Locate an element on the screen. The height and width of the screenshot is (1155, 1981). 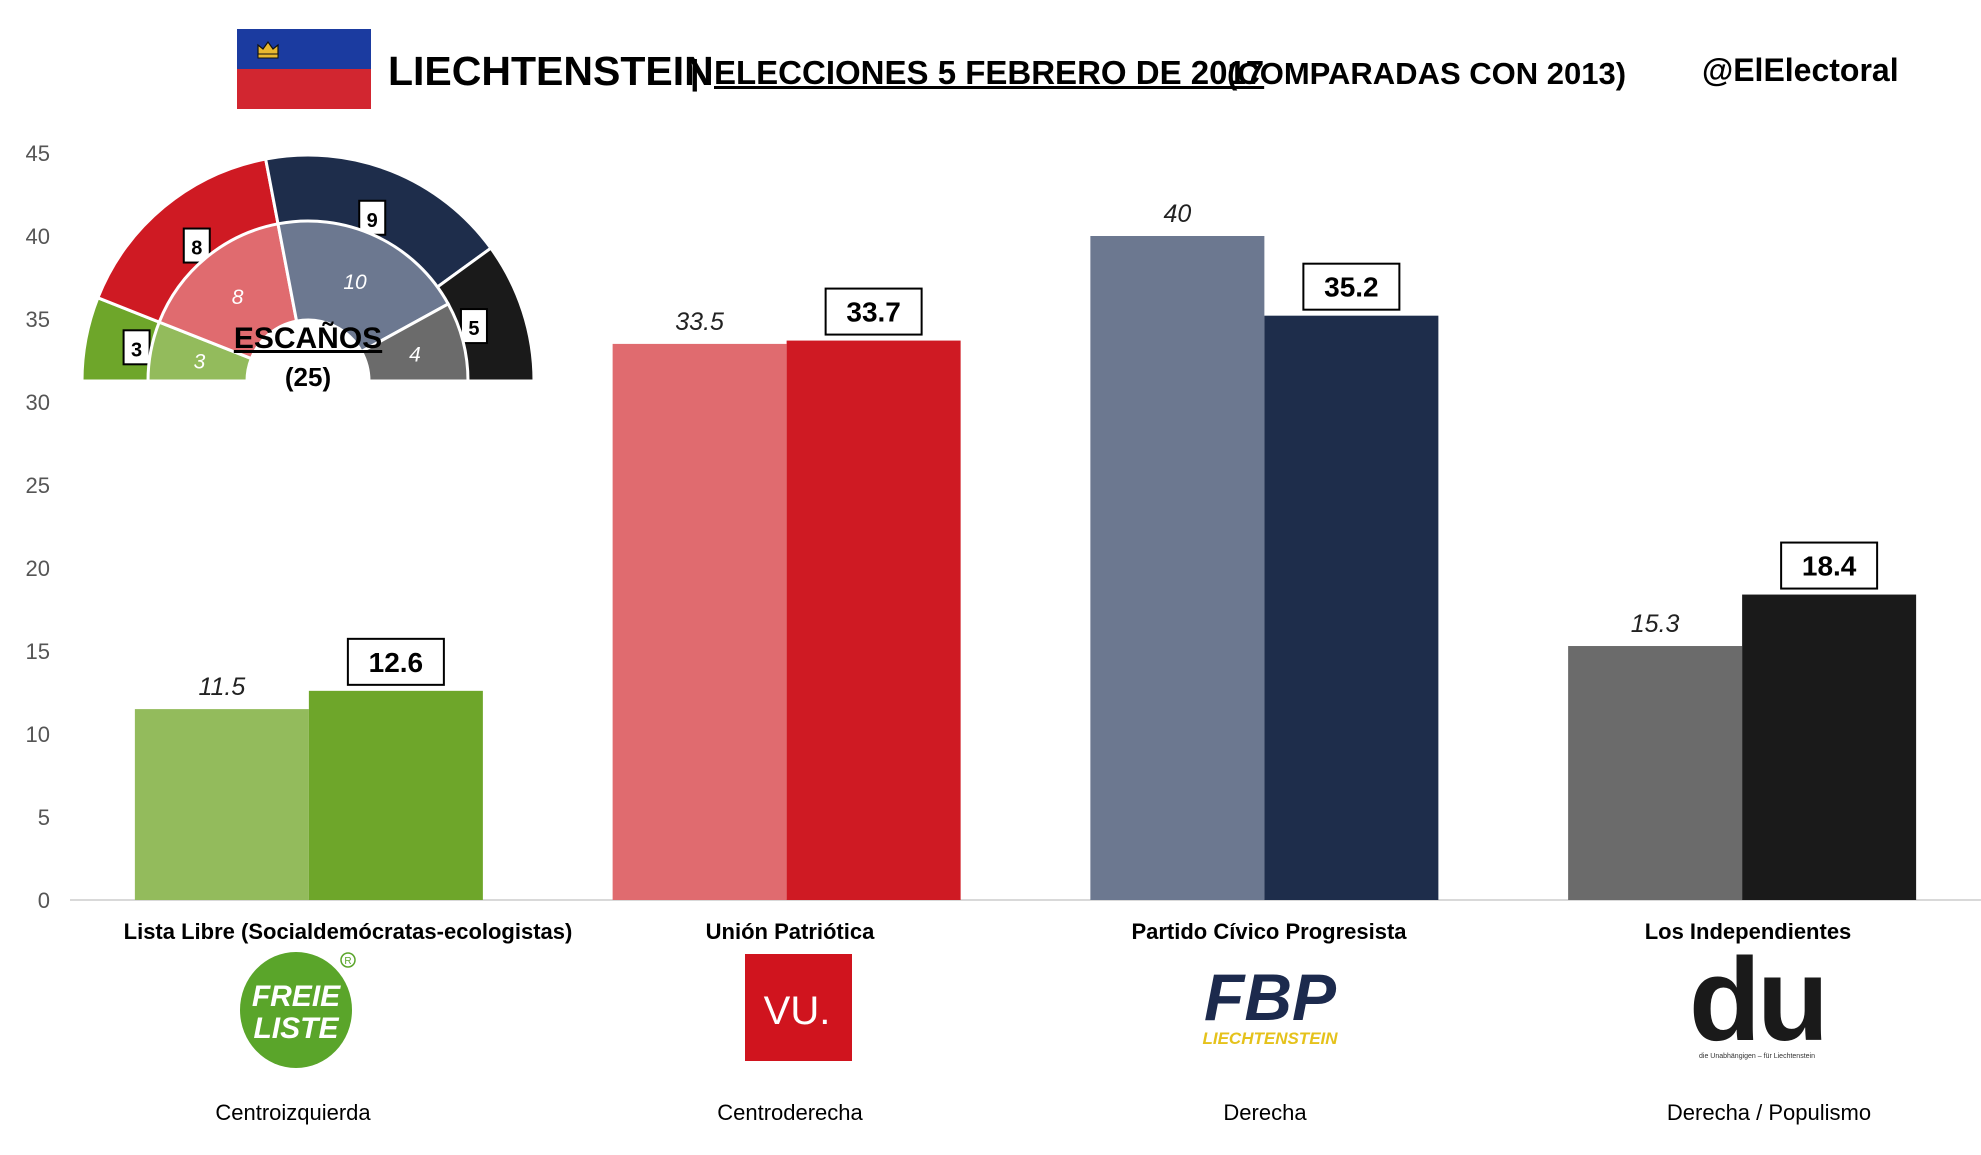
data-label: 12.6 is located at coordinates (396, 662).